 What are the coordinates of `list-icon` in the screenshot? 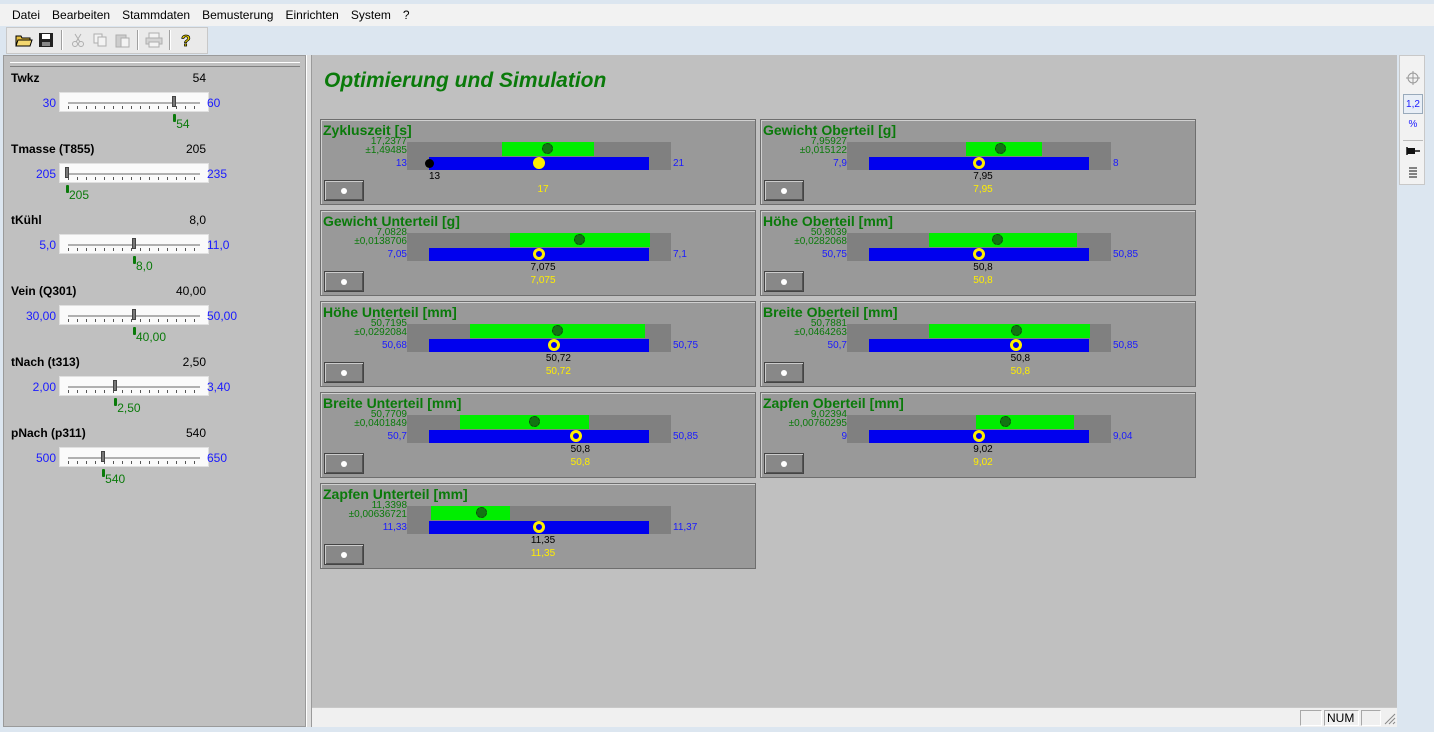 It's located at (1413, 172).